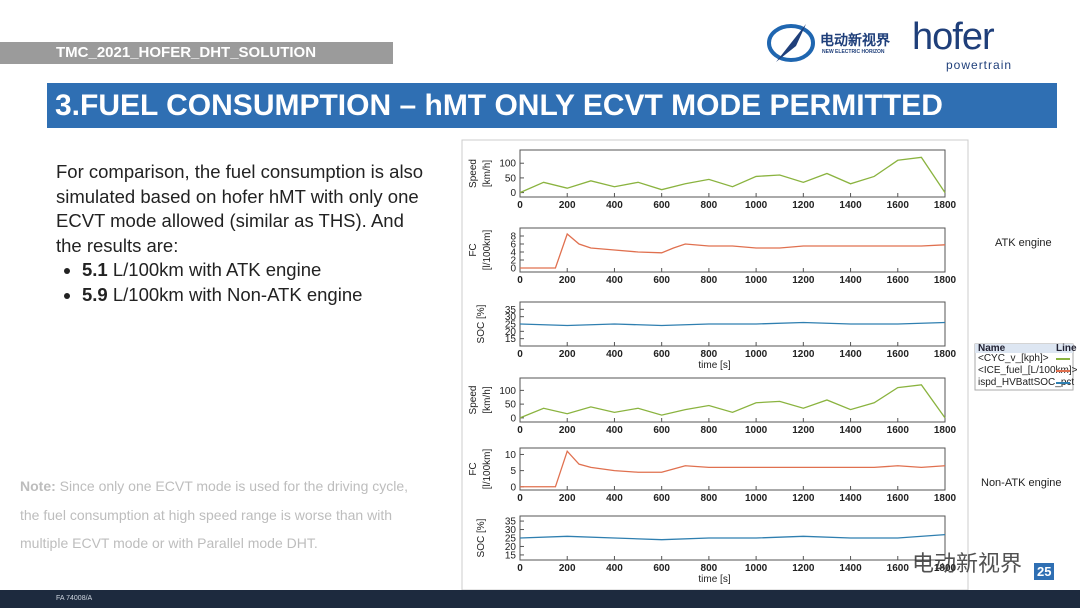 This screenshot has width=1080, height=608. Describe the element at coordinates (237, 294) in the screenshot. I see `bullet-text: L/100km with Non-ATK engine` at that location.